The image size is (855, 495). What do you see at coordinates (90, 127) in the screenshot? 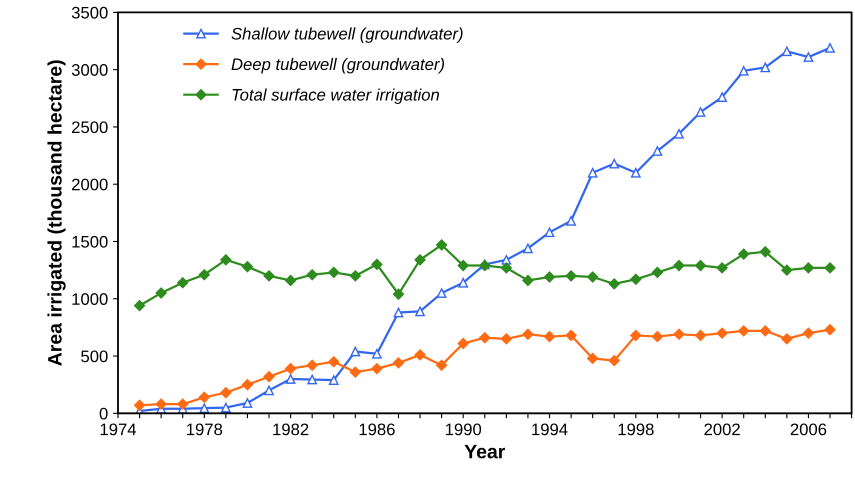
I see `y-tick-label: 2500` at bounding box center [90, 127].